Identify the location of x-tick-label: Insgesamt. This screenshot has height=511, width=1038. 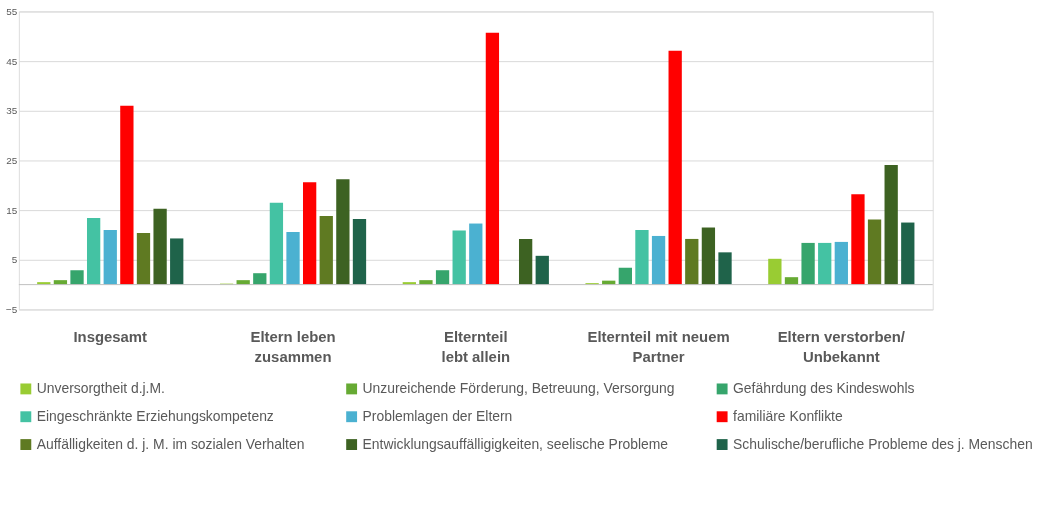
(110, 336).